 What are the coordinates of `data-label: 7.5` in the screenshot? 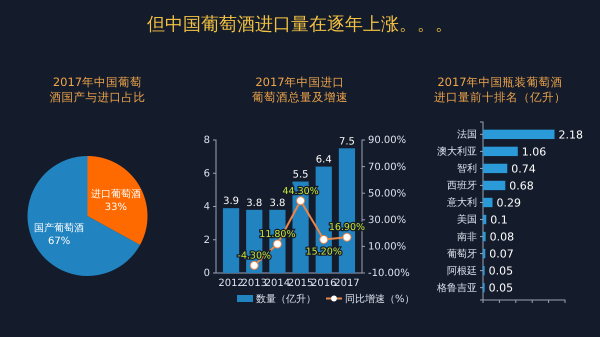 It's located at (346, 142).